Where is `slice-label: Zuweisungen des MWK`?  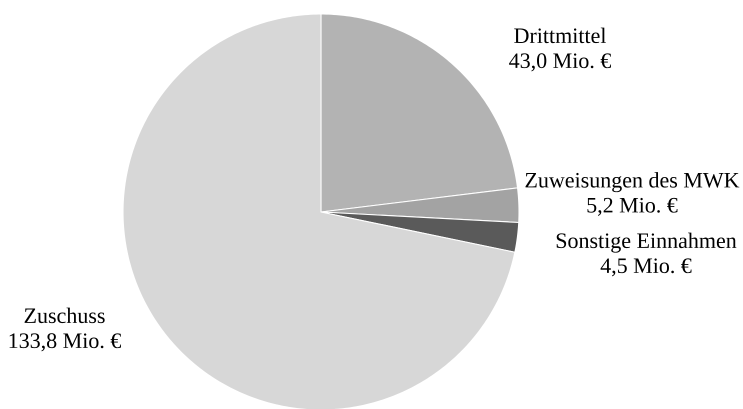 slice-label: Zuweisungen des MWK is located at coordinates (633, 182).